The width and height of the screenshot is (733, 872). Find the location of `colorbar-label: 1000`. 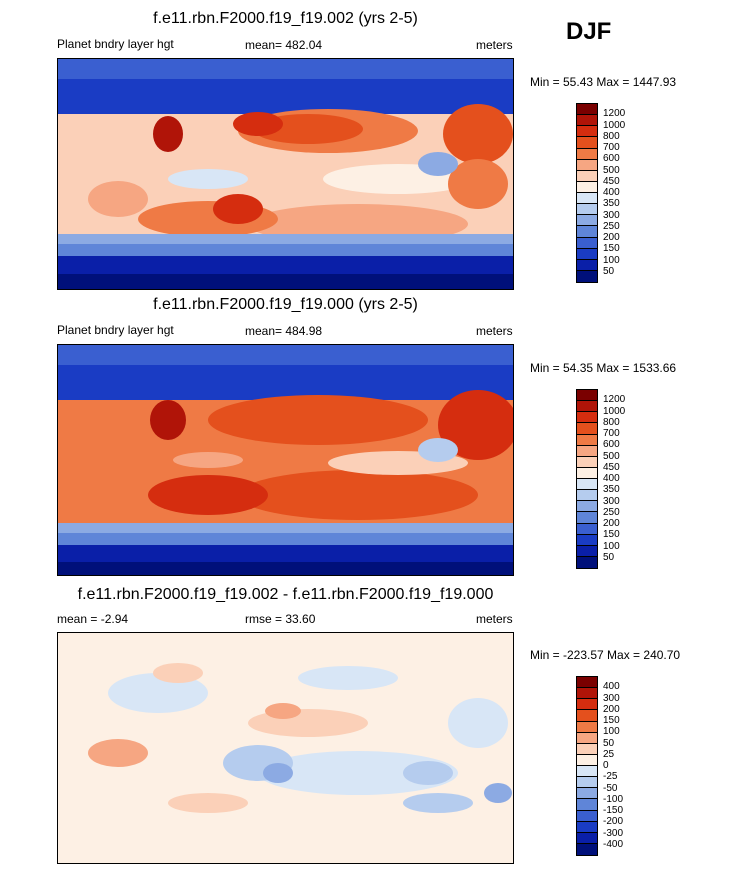

colorbar-label: 1000 is located at coordinates (614, 411).